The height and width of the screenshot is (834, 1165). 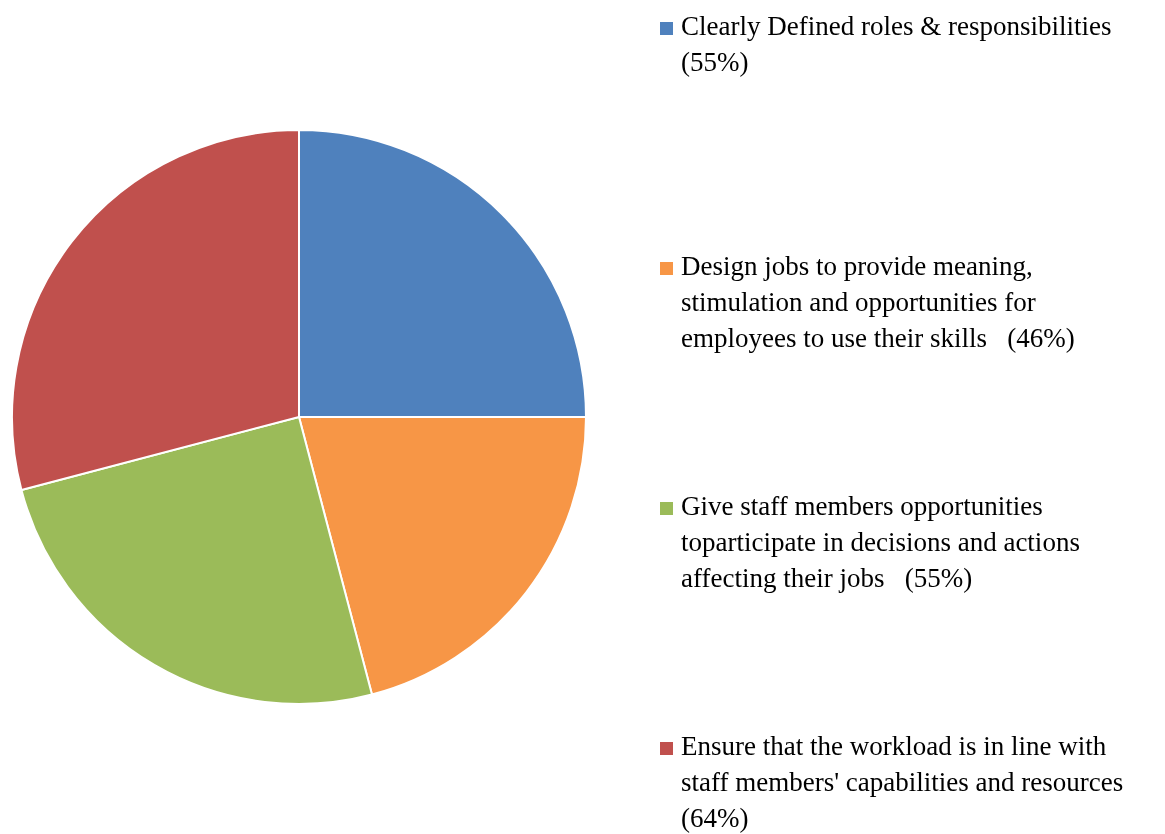 I want to click on legend-label: Give staff members opportunities toparticipate in decisions and actions affecting their jobs (55%), so click(x=881, y=542).